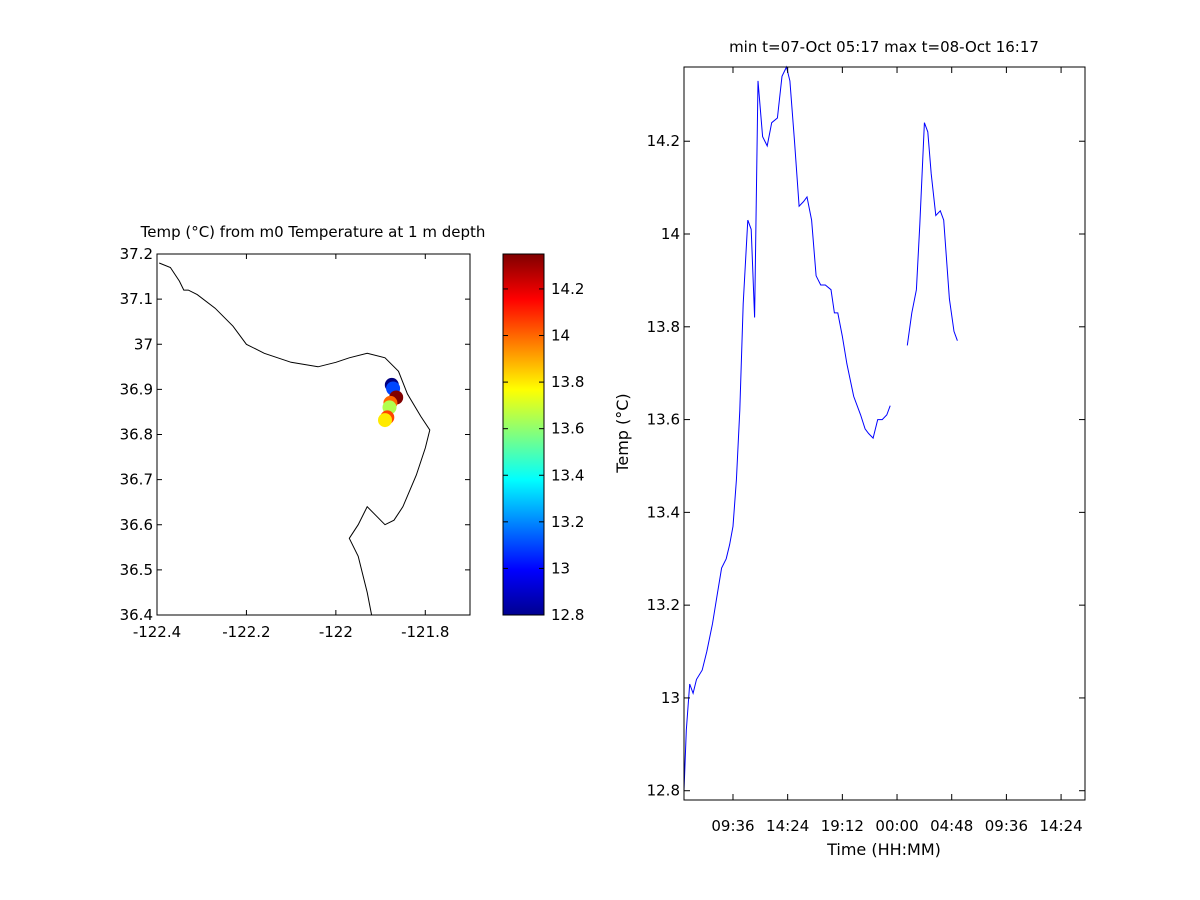  What do you see at coordinates (567, 382) in the screenshot?
I see `colorbar-tick-label: 13.8` at bounding box center [567, 382].